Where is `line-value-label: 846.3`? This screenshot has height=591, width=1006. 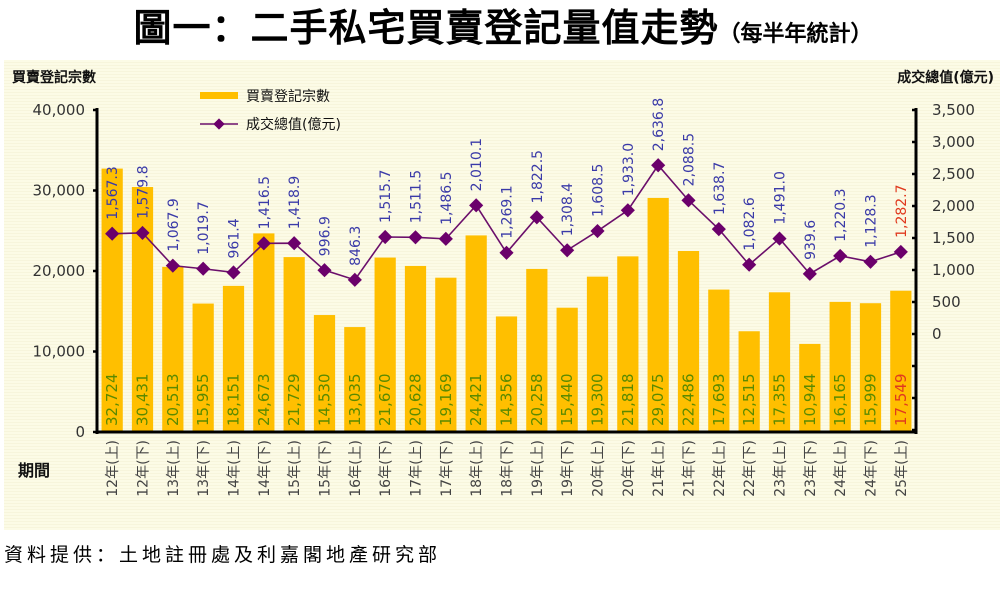
line-value-label: 846.3 is located at coordinates (356, 246).